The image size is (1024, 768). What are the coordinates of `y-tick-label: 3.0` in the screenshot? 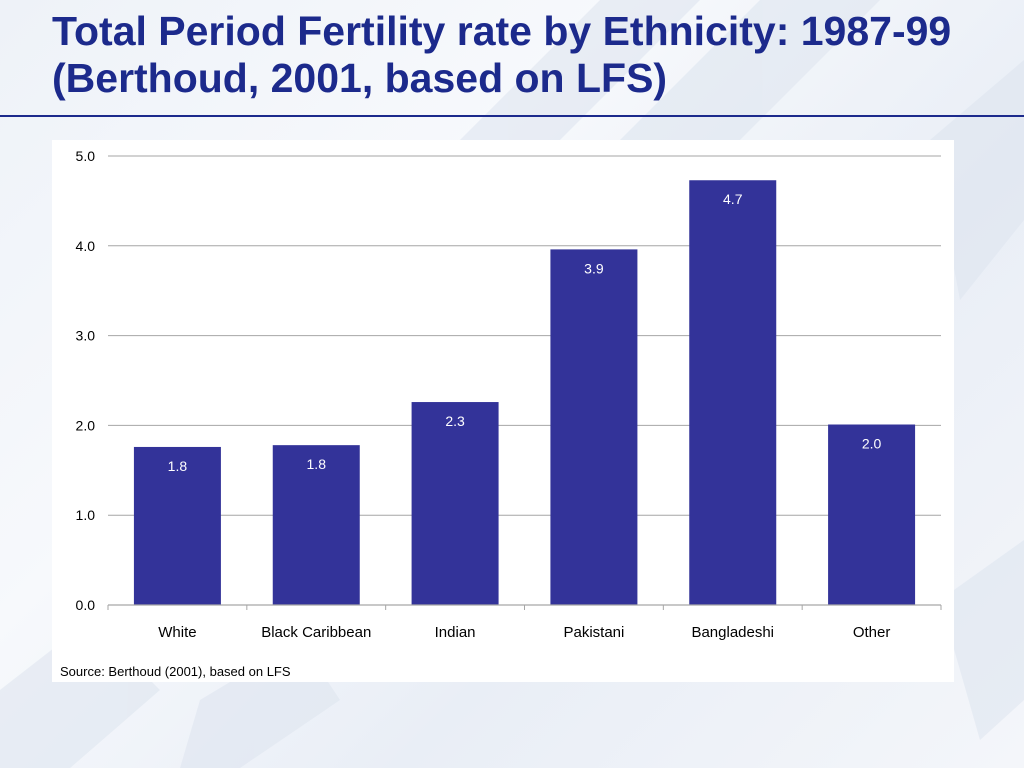 It's located at (86, 336).